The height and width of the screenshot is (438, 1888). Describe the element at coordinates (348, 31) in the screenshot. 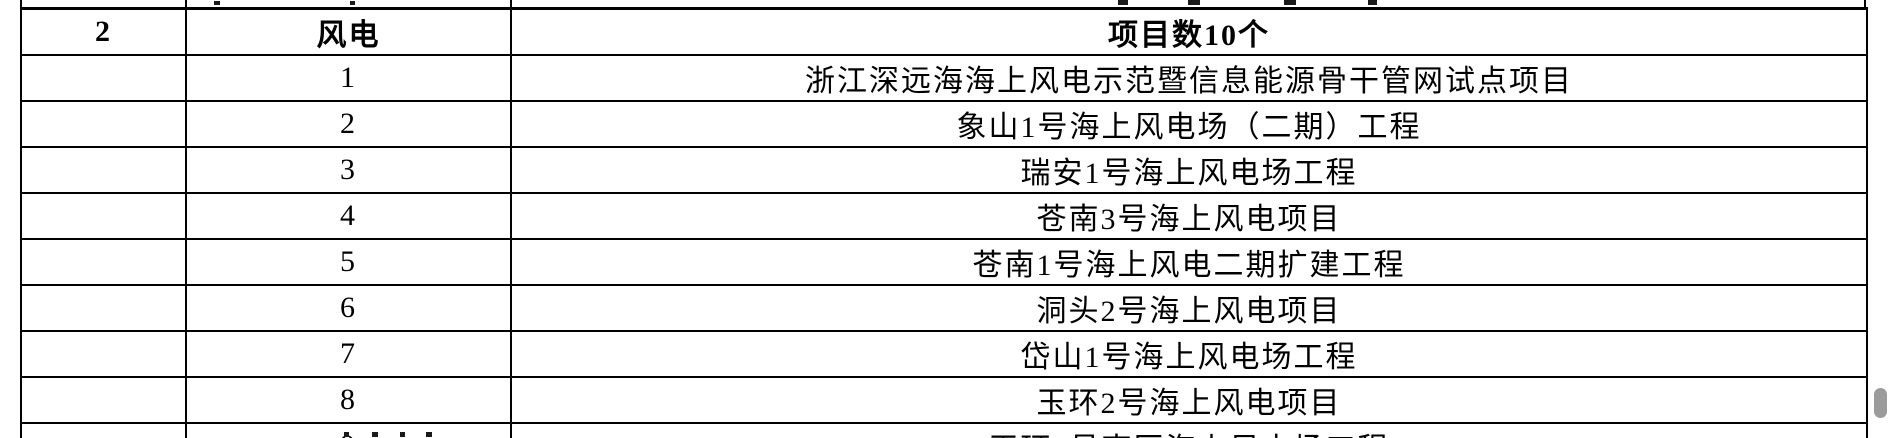

I see `category-cell: 风电` at that location.